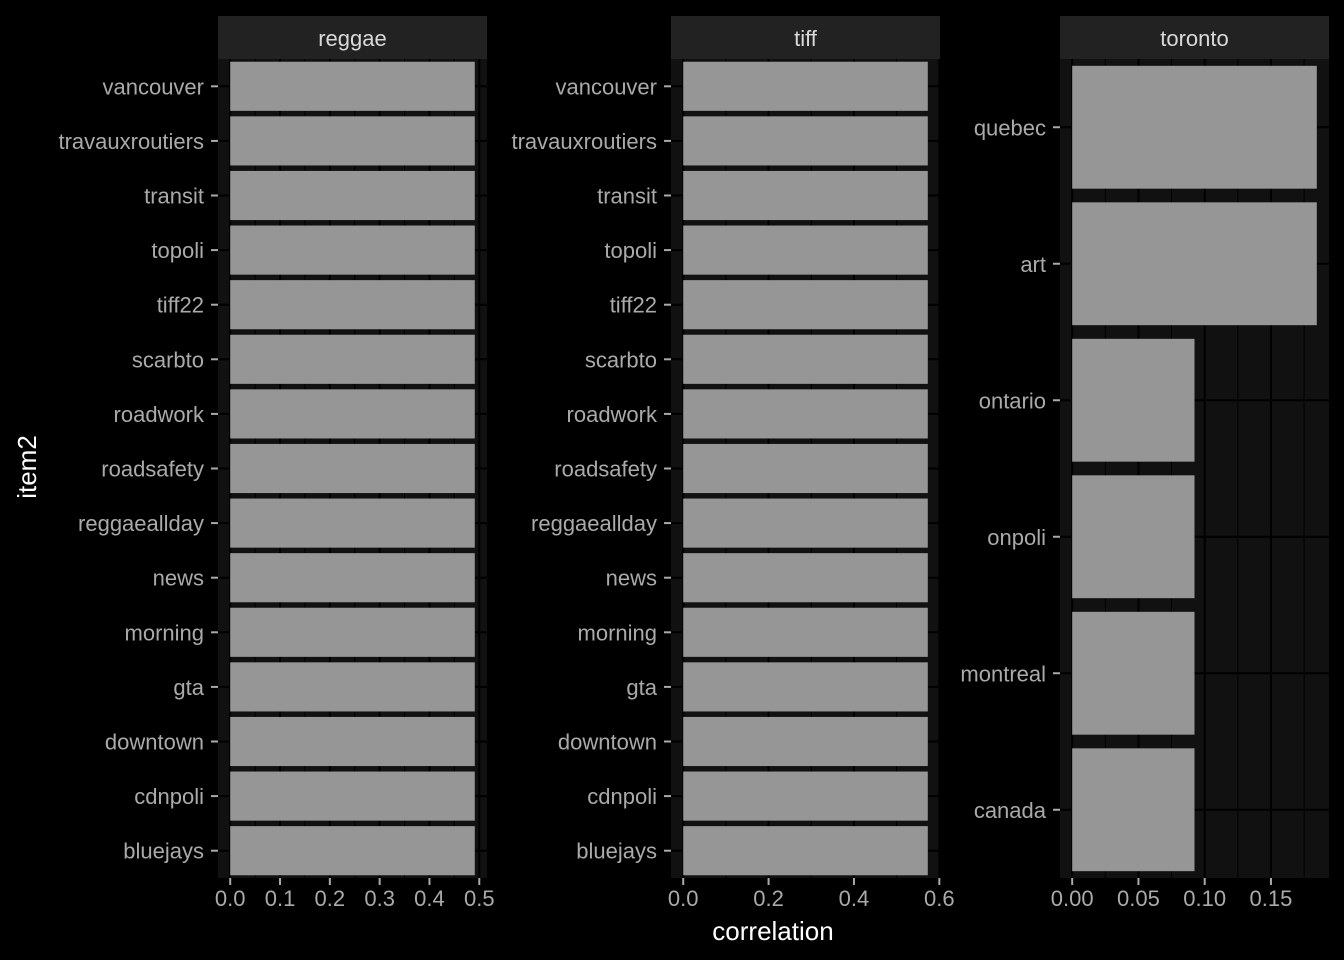  What do you see at coordinates (1138, 898) in the screenshot?
I see `x-tick-label: 0.05` at bounding box center [1138, 898].